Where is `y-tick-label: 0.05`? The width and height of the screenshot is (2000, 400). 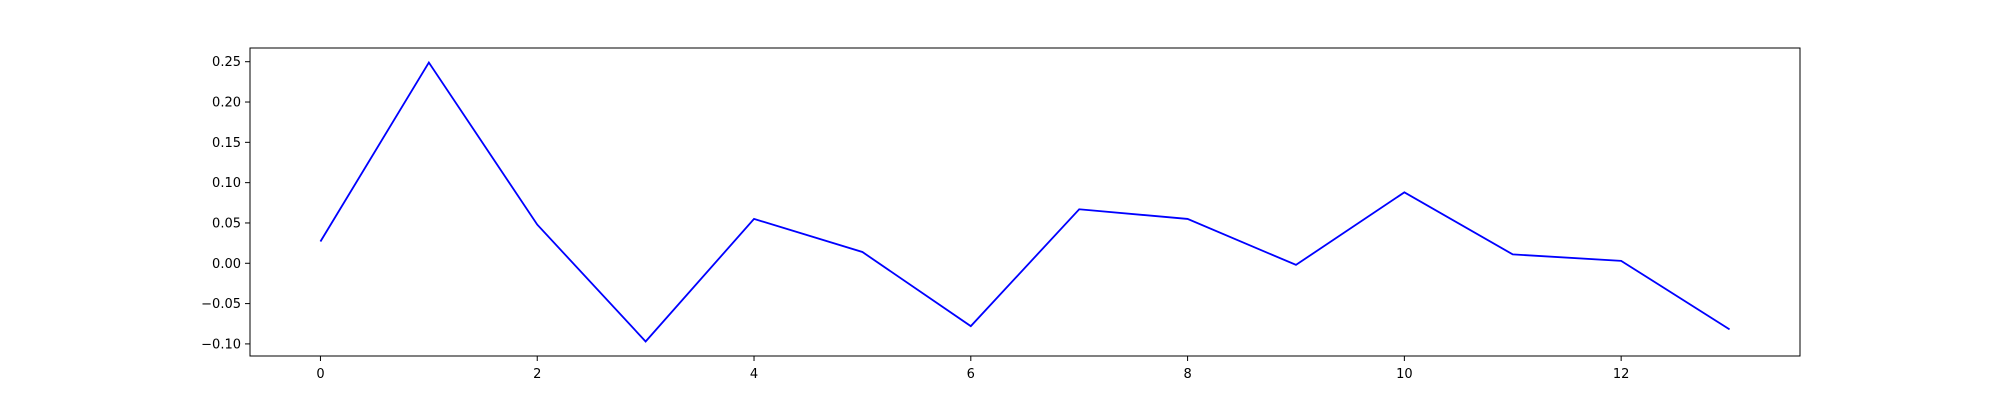
y-tick-label: 0.05 is located at coordinates (226, 223).